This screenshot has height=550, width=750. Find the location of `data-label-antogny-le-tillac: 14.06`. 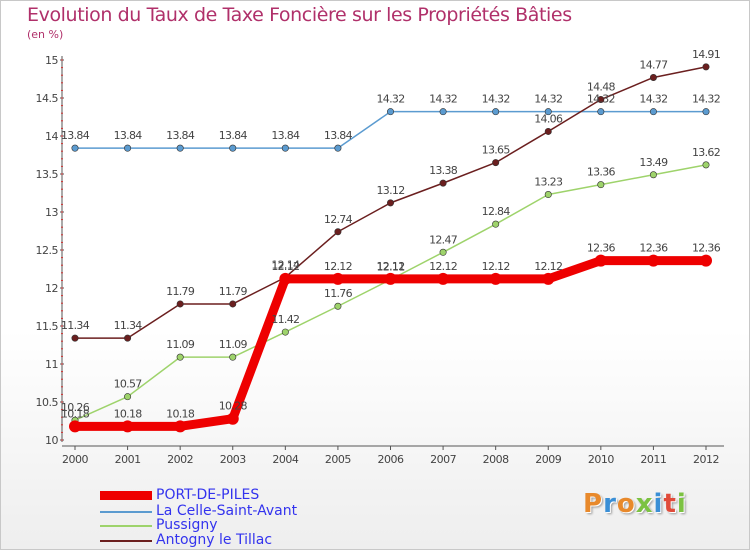

data-label-antogny-le-tillac: 14.06 is located at coordinates (548, 118).